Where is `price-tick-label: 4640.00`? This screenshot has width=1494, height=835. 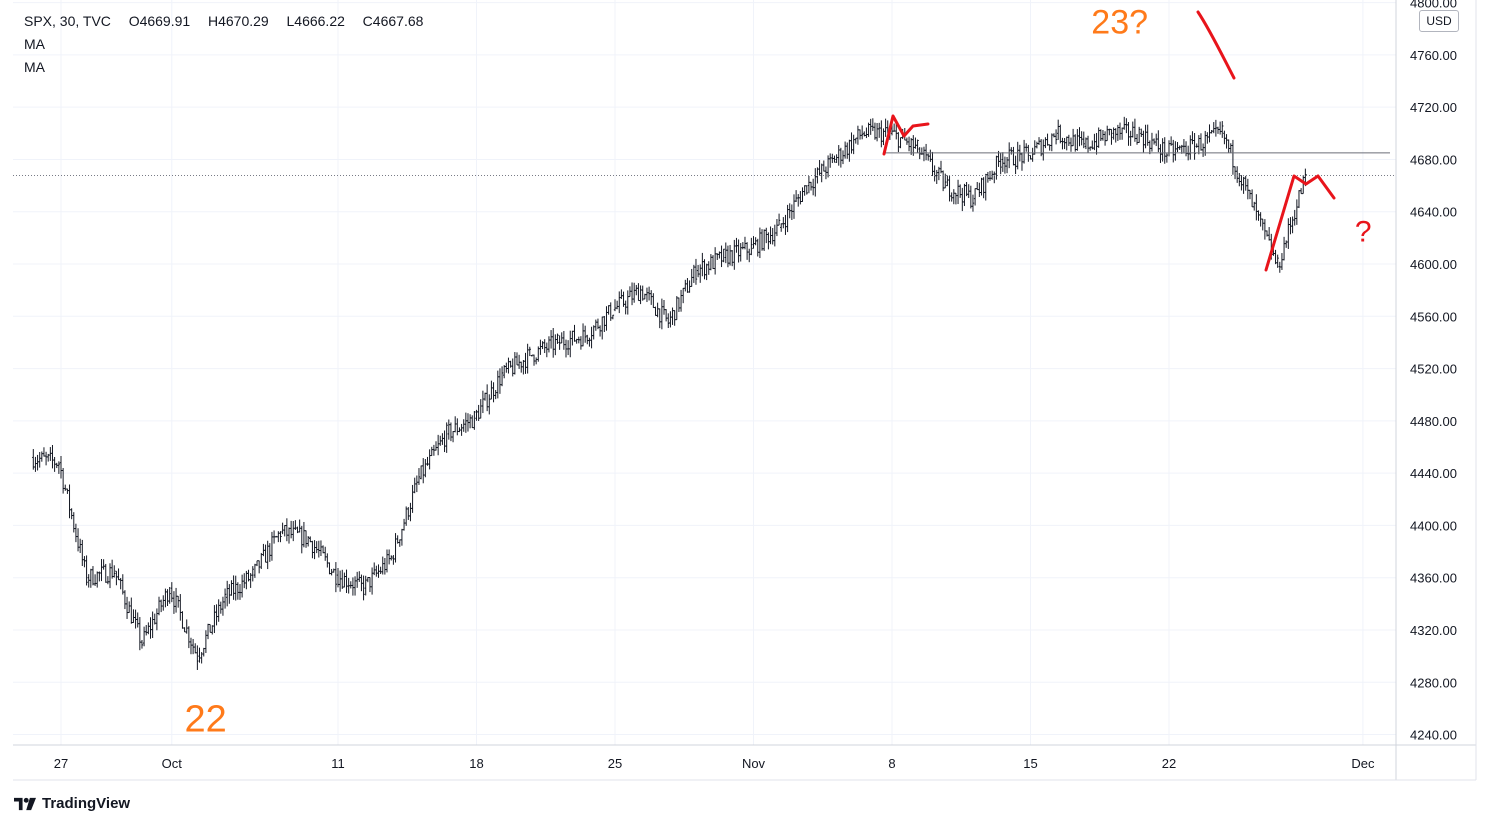
price-tick-label: 4640.00 is located at coordinates (1433, 212).